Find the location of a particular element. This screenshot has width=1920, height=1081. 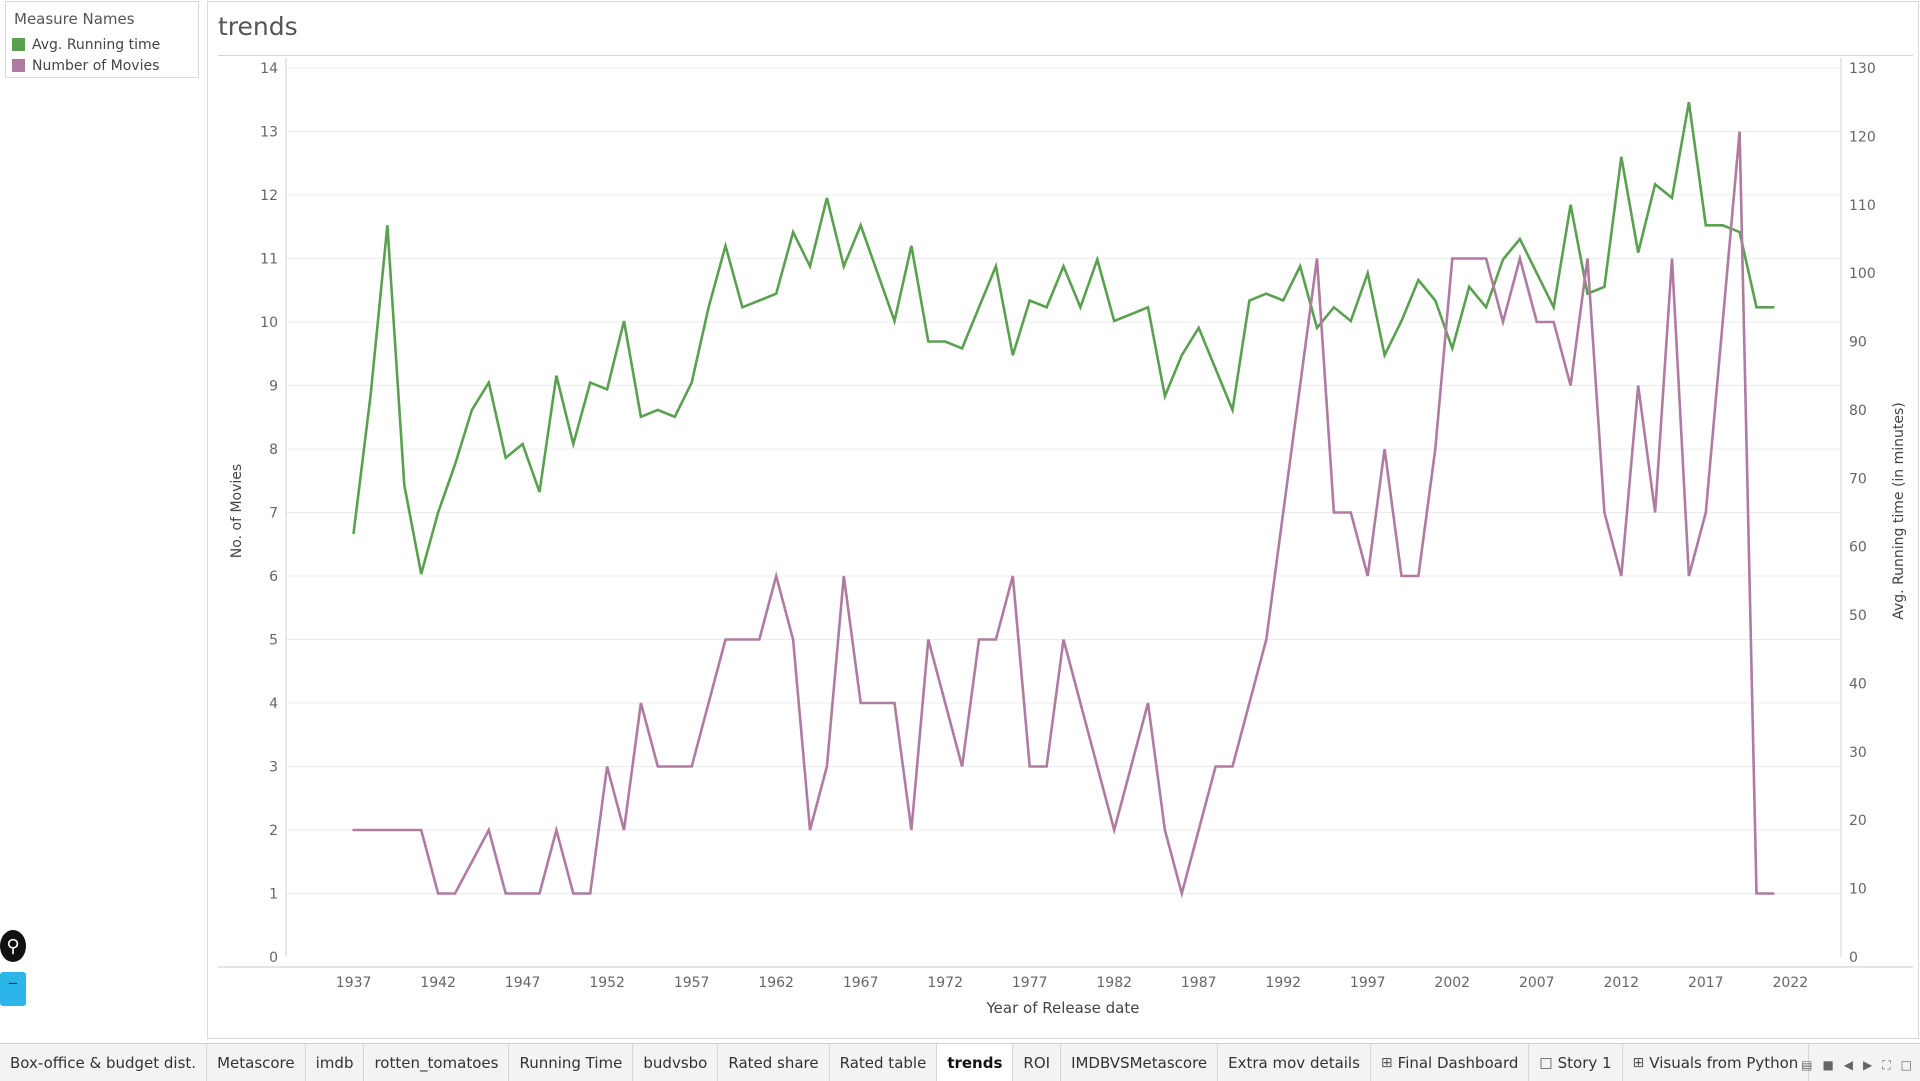

x-tick-label: 1992 is located at coordinates (1283, 983).